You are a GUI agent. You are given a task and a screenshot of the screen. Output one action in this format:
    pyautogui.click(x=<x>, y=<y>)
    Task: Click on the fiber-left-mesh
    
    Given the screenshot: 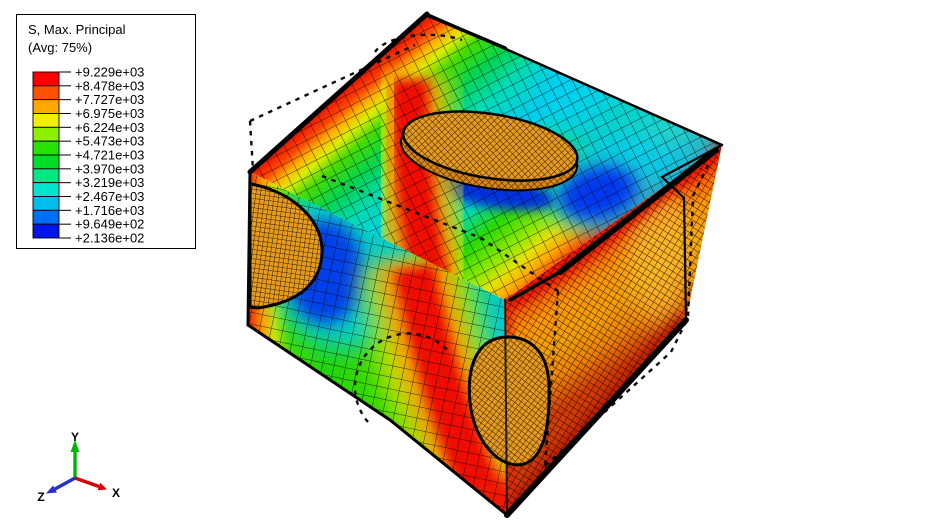 What is the action you would take?
    pyautogui.click(x=286, y=246)
    